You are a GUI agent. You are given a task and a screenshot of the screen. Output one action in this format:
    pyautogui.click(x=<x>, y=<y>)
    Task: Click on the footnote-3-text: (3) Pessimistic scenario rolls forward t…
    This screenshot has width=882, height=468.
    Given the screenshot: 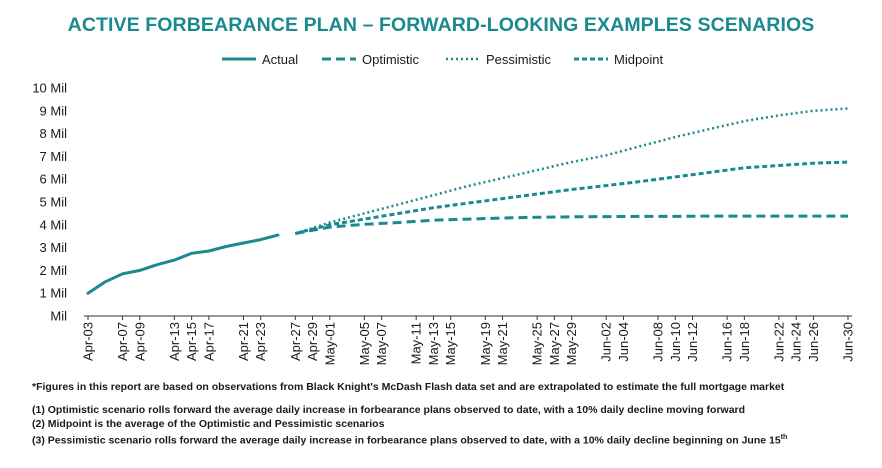 What is the action you would take?
    pyautogui.click(x=406, y=440)
    